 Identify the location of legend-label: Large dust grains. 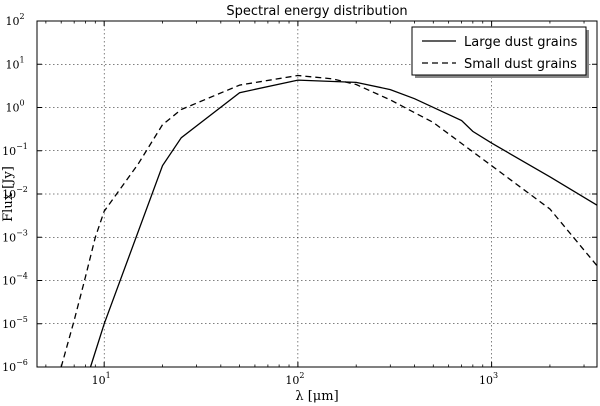
(521, 42).